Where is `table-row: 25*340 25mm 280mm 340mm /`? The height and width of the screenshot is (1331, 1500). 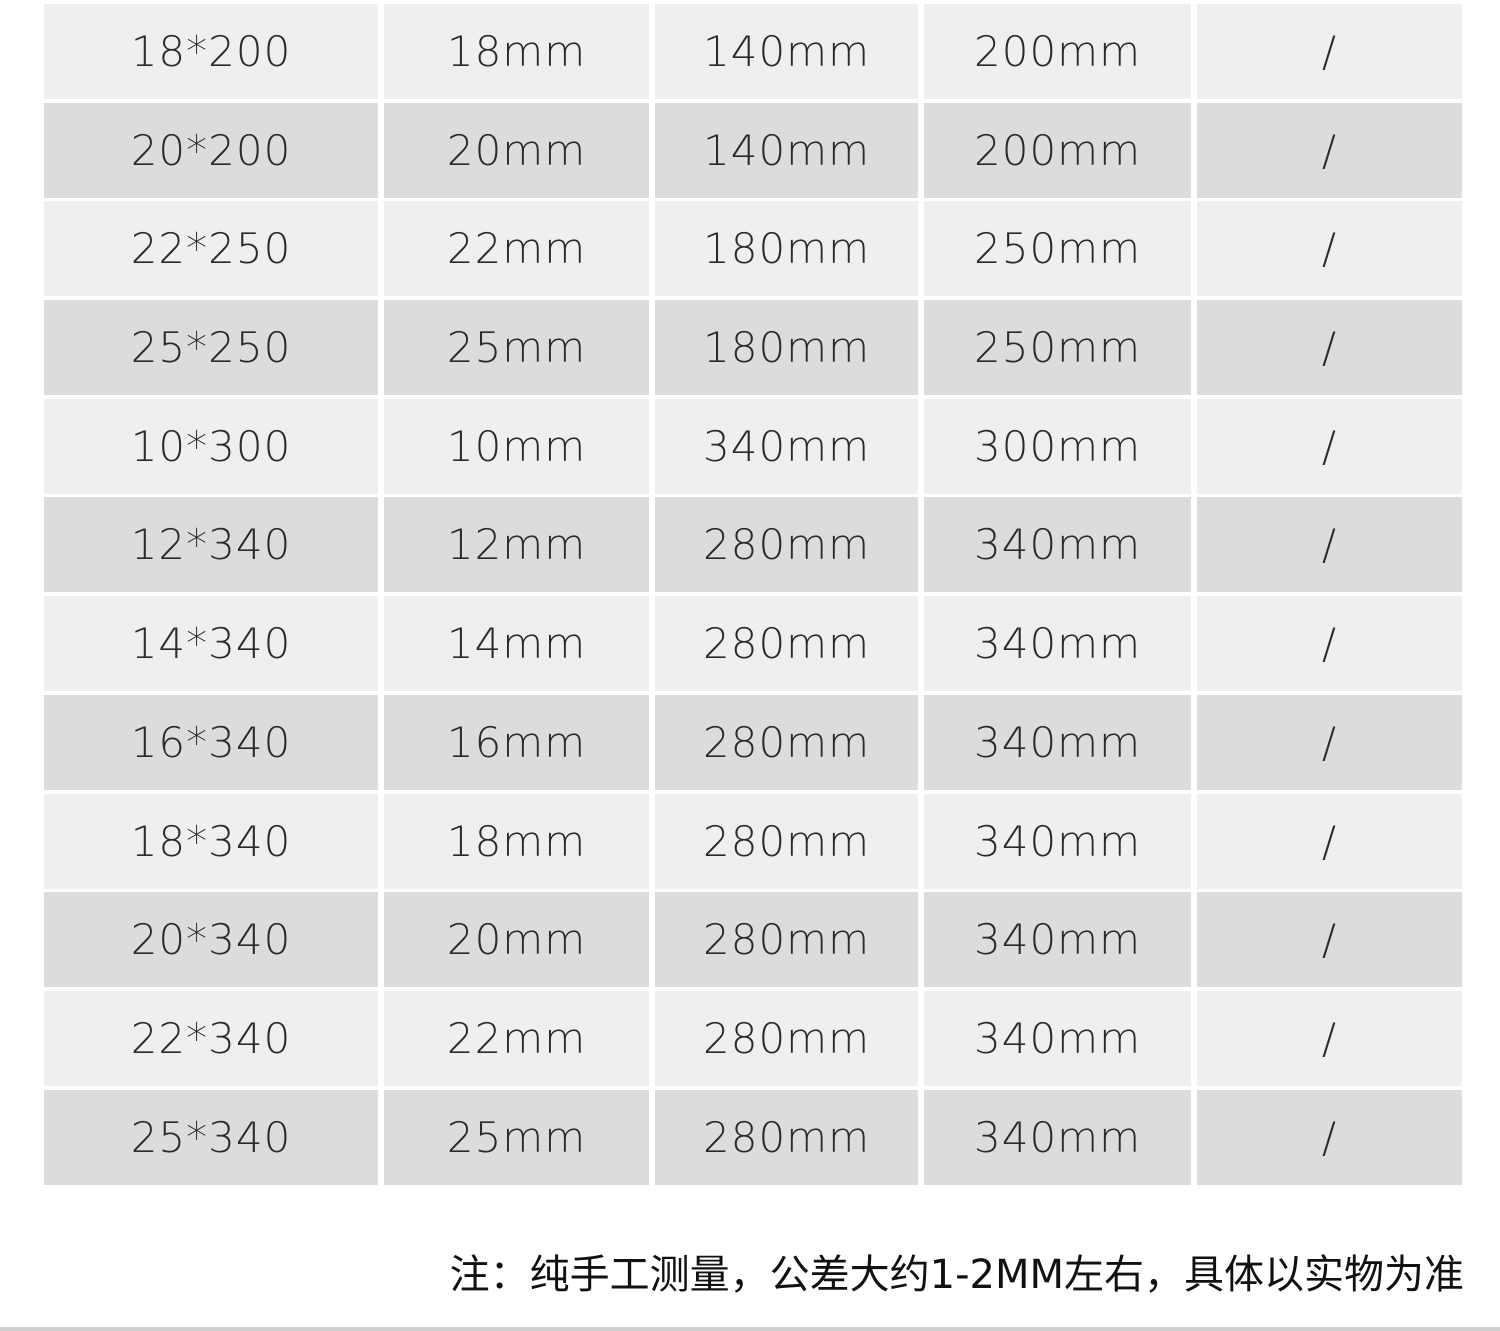
table-row: 25*340 25mm 280mm 340mm / is located at coordinates (754, 1137).